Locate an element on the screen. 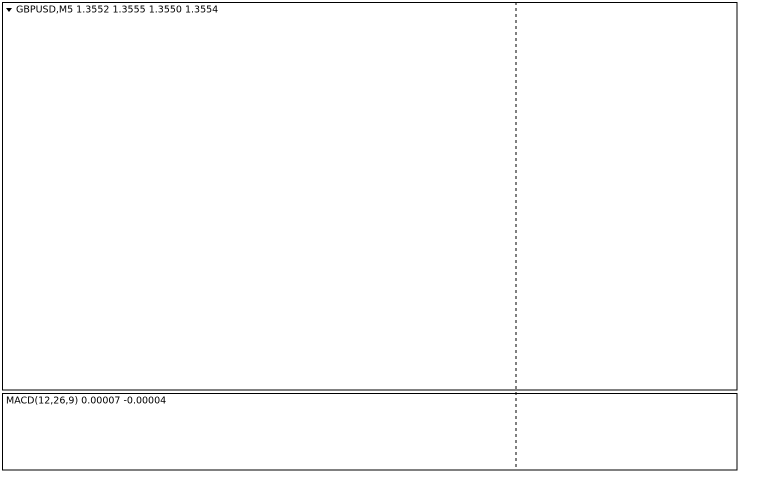 The width and height of the screenshot is (781, 489). chart-title: GBPUSD,M5 1.3552 1.3555 1.3550 1.3554 is located at coordinates (117, 10).